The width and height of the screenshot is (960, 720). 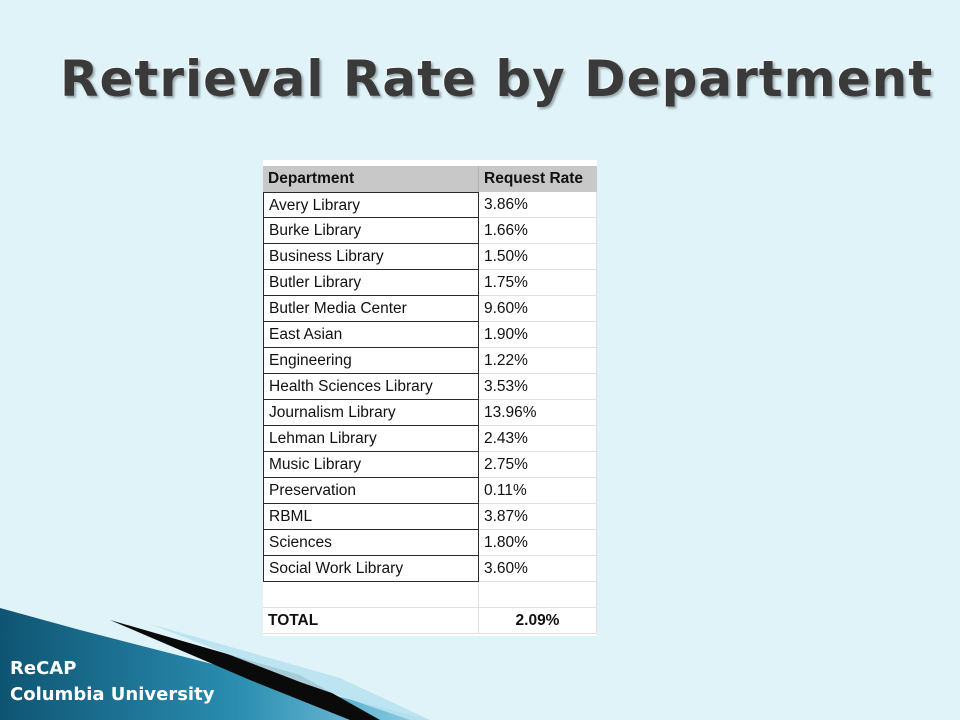 I want to click on department-cell: Journalism Library, so click(x=371, y=413).